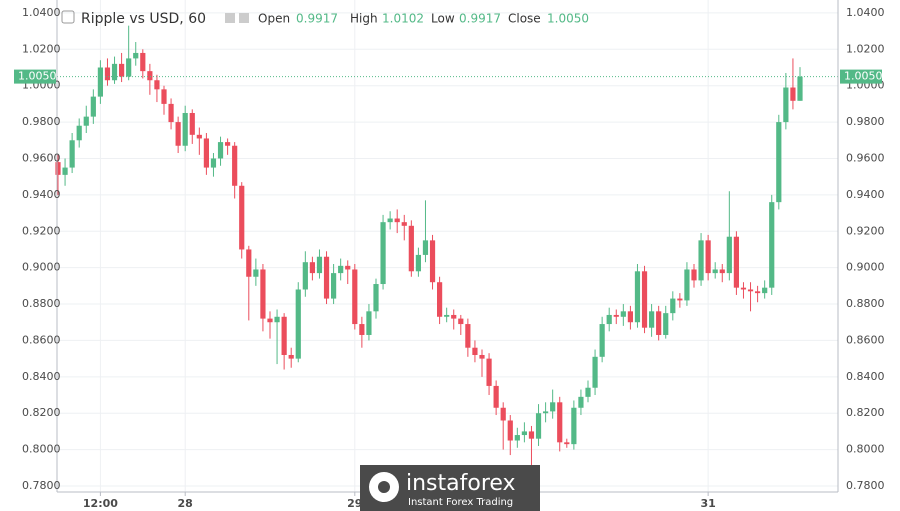  What do you see at coordinates (865, 230) in the screenshot?
I see `y-tick-label: 0.9200` at bounding box center [865, 230].